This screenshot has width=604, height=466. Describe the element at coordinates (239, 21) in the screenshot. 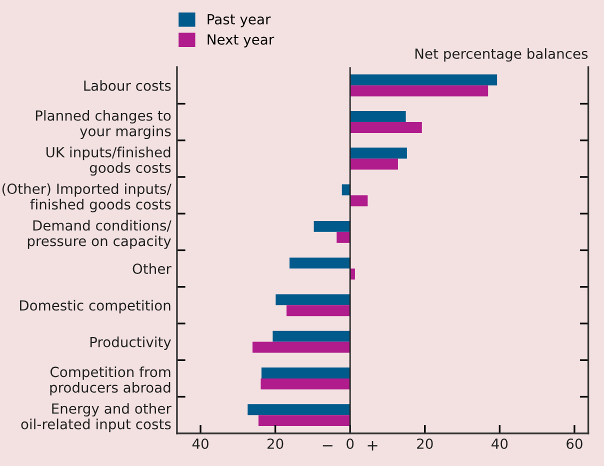

I see `legend-label: Past year` at that location.